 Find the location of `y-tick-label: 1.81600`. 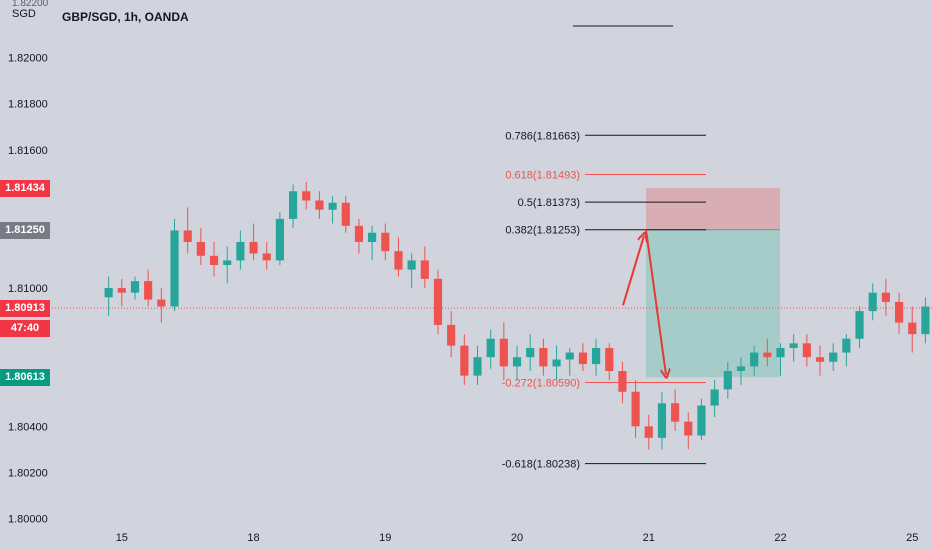

y-tick-label: 1.81600 is located at coordinates (28, 151).